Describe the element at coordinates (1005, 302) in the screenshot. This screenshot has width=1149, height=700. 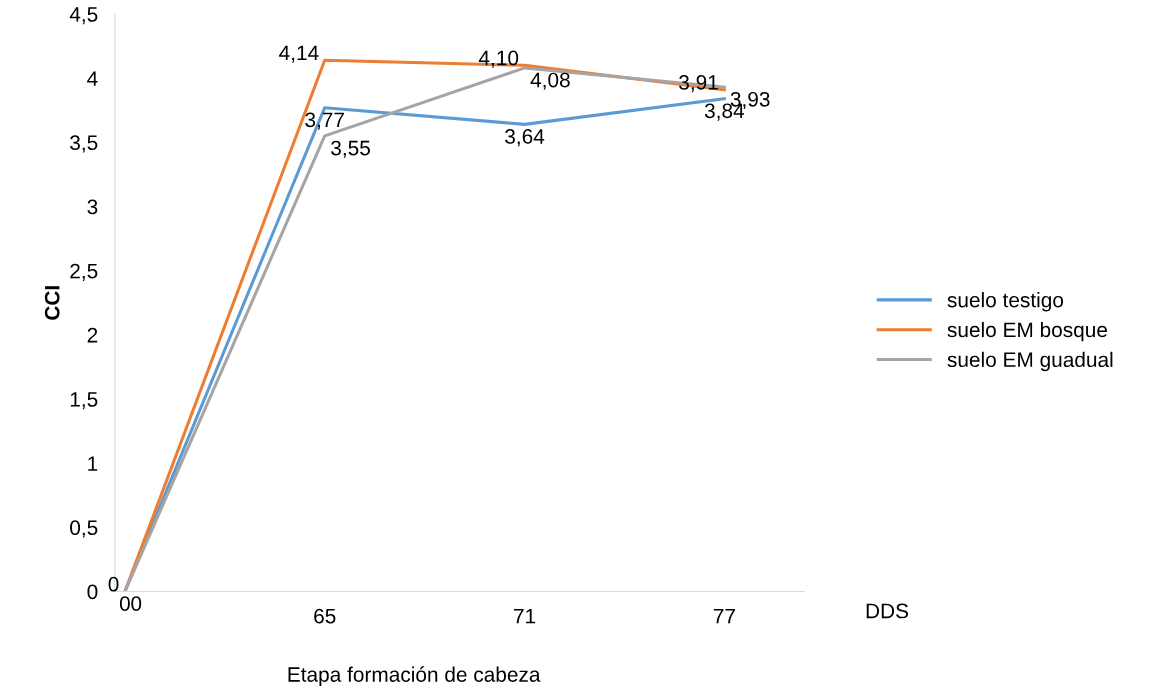
I see `legend-label: suelo testigo` at that location.